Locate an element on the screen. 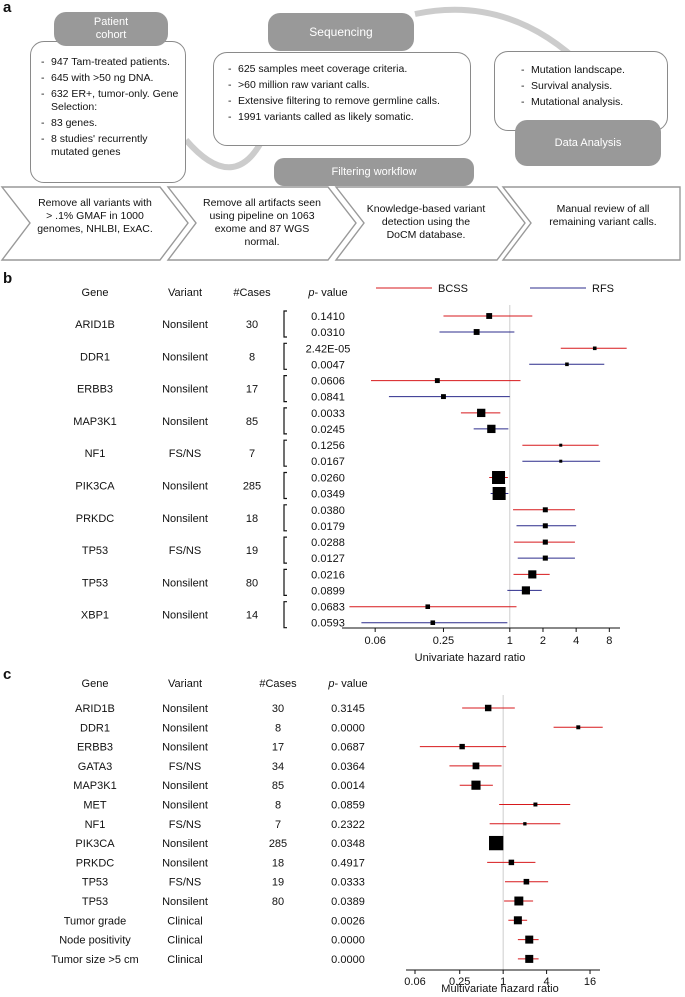 The width and height of the screenshot is (685, 997). pvalue-bcss: 0.1256 is located at coordinates (328, 446).